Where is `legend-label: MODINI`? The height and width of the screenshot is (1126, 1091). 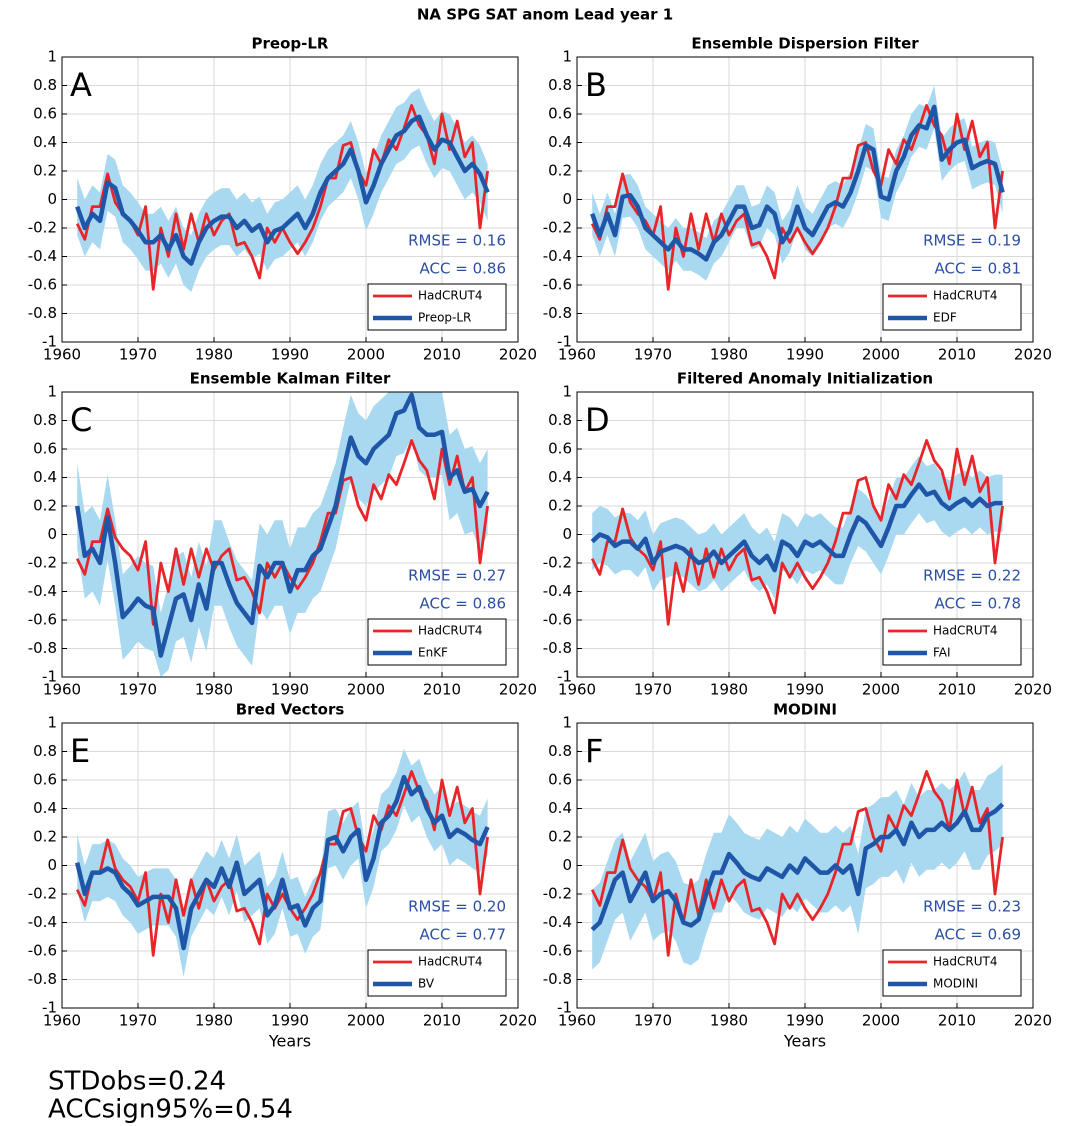 legend-label: MODINI is located at coordinates (955, 984).